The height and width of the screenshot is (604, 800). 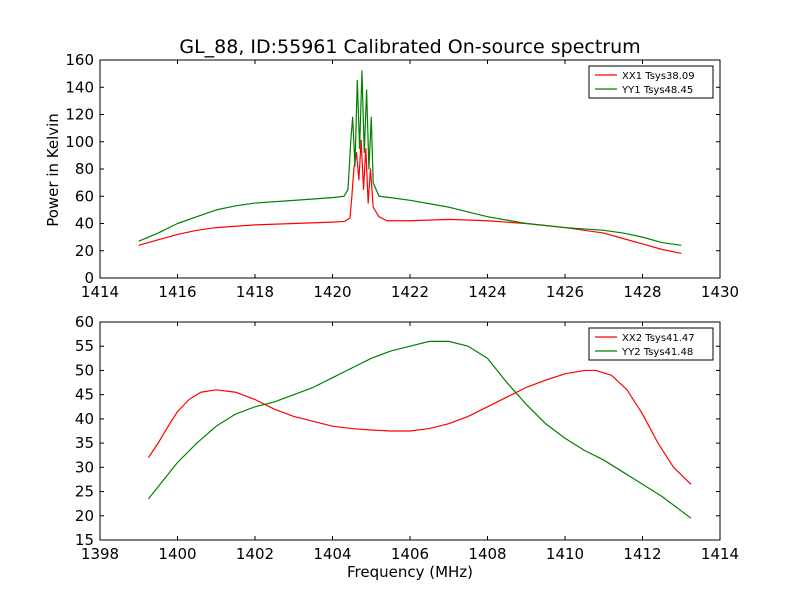 I want to click on y-tick-label: 55, so click(x=84, y=346).